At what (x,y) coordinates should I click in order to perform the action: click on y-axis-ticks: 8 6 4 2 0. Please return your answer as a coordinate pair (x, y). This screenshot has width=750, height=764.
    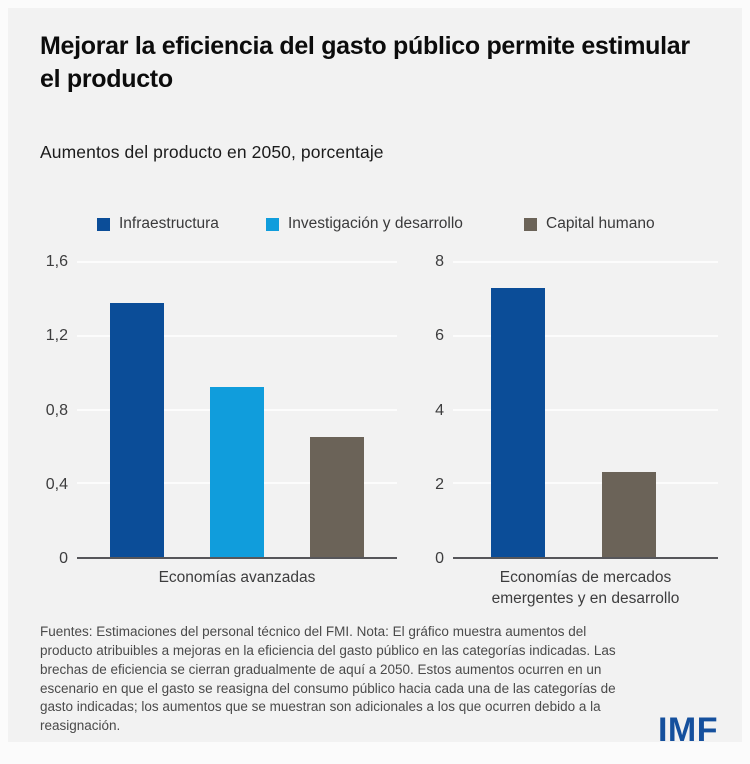
    Looking at the image, I should click on (438, 410).